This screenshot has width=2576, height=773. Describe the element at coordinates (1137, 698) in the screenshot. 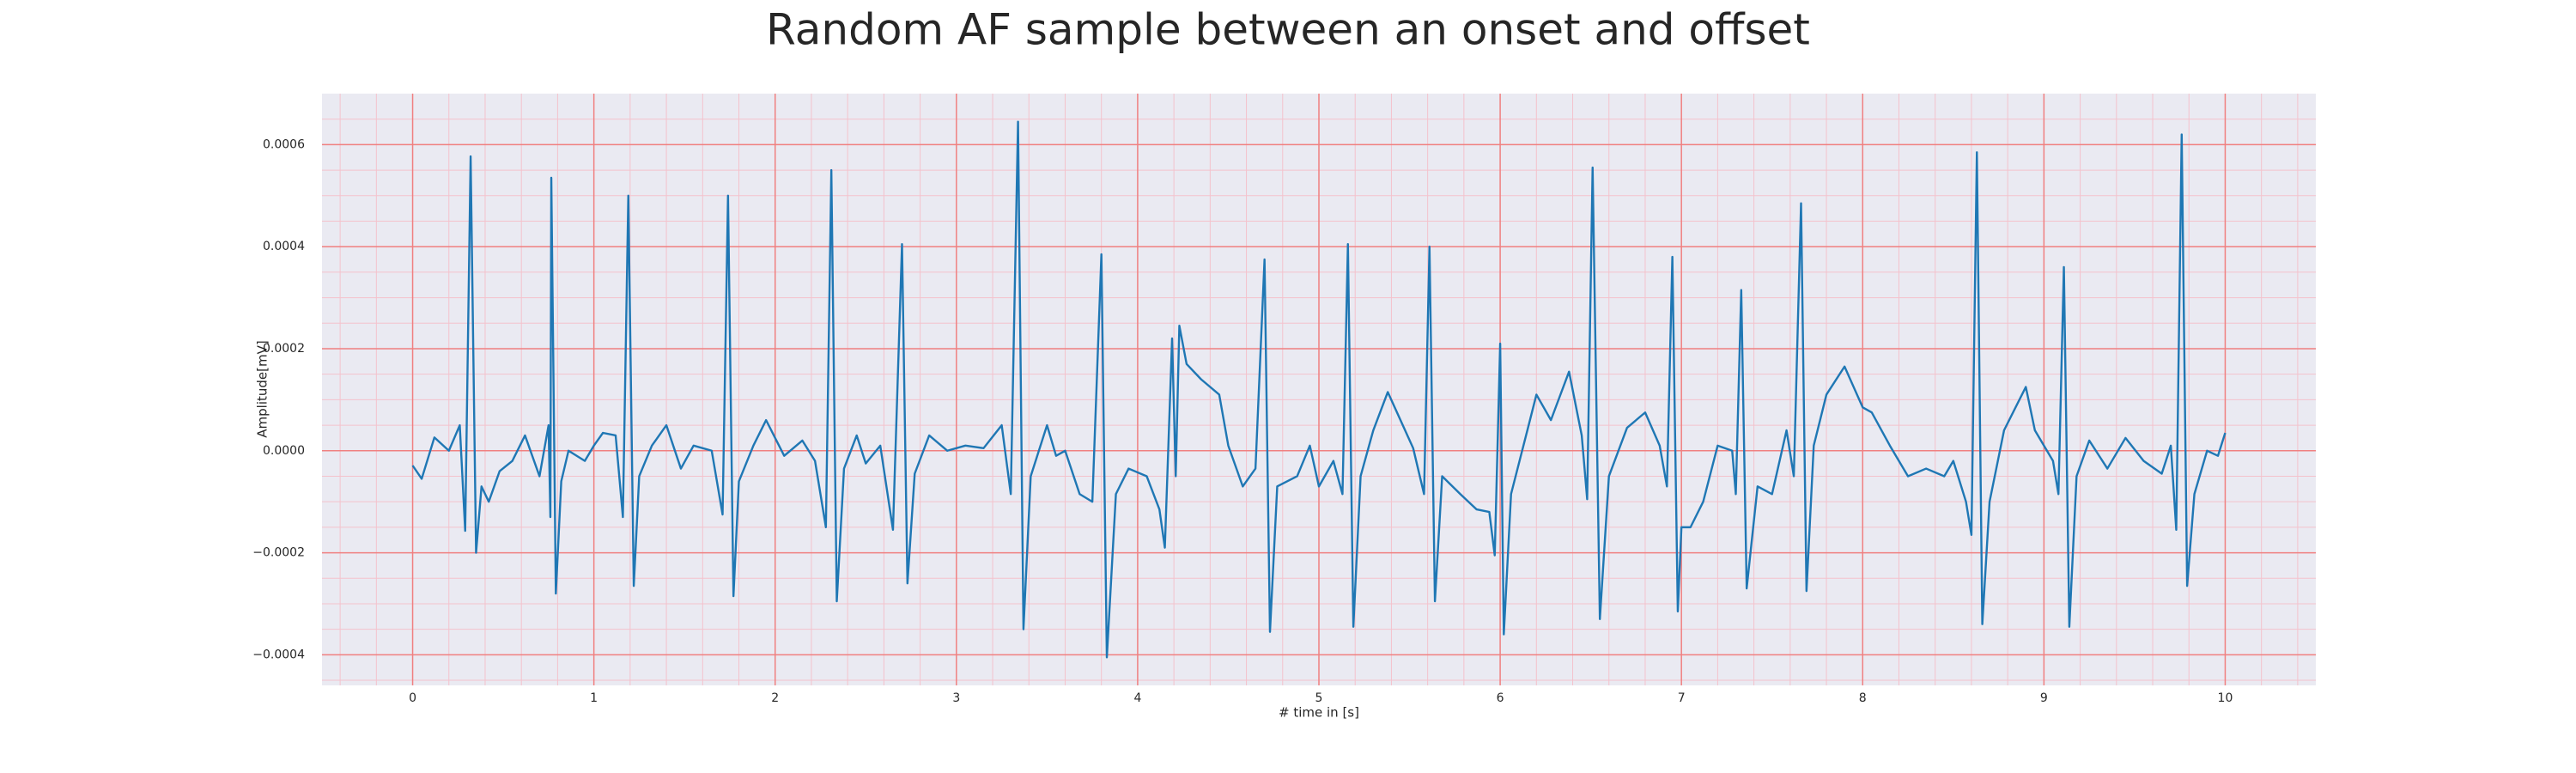

I see `x-tick-label: 4` at that location.